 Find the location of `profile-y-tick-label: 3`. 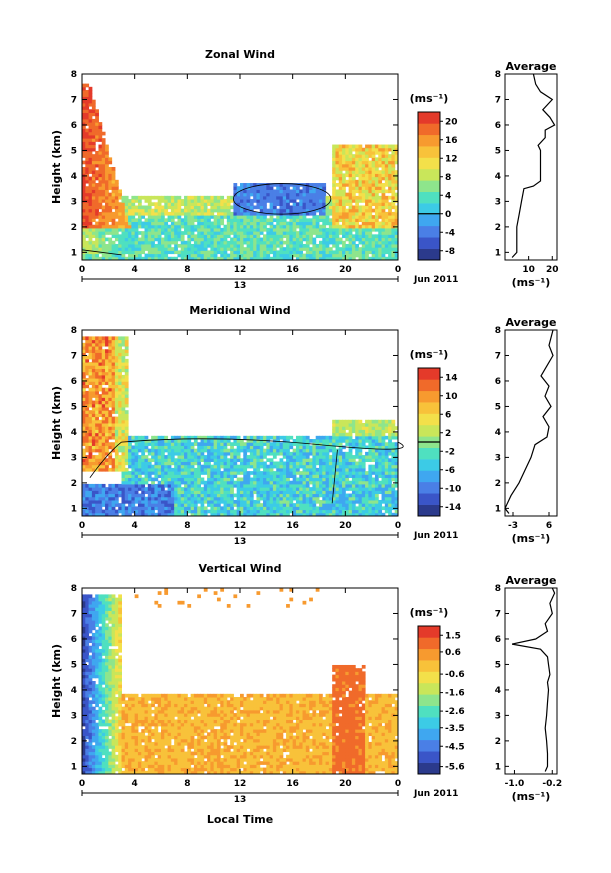

profile-y-tick-label: 3 is located at coordinates (498, 202).